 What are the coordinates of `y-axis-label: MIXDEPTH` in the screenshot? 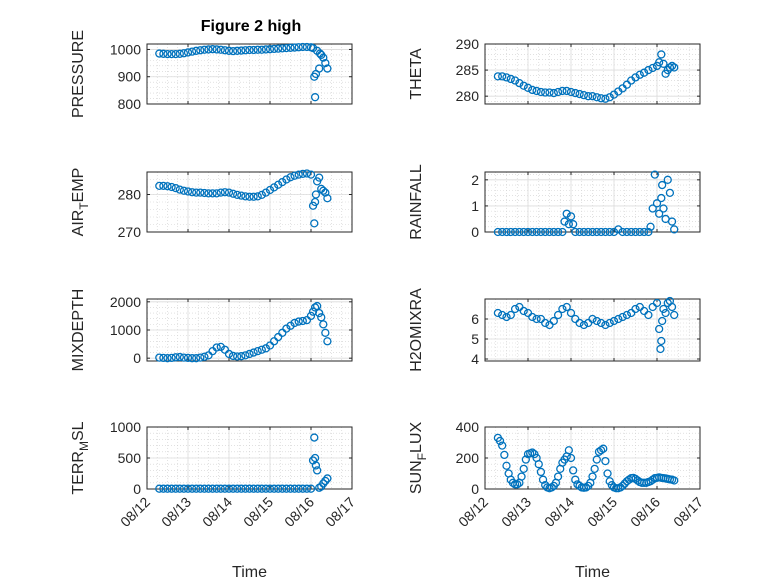 It's located at (78, 330).